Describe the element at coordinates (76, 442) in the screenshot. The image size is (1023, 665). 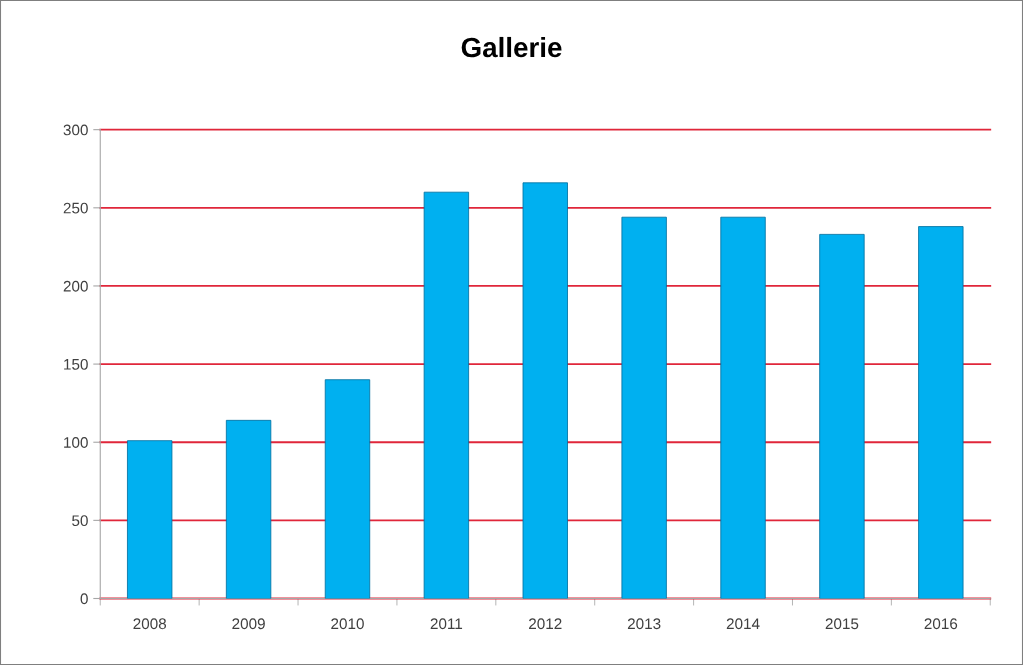
I see `y-tick-label: 100` at that location.